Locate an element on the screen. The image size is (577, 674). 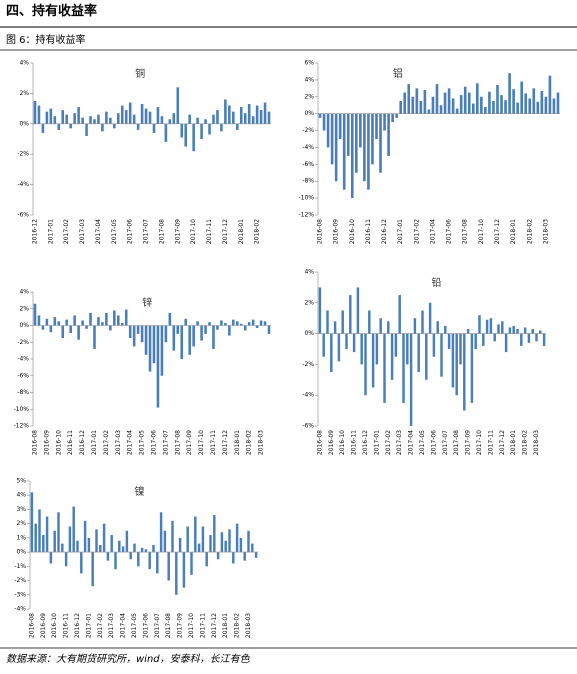
y-tick-label: -8% is located at coordinates (308, 181).